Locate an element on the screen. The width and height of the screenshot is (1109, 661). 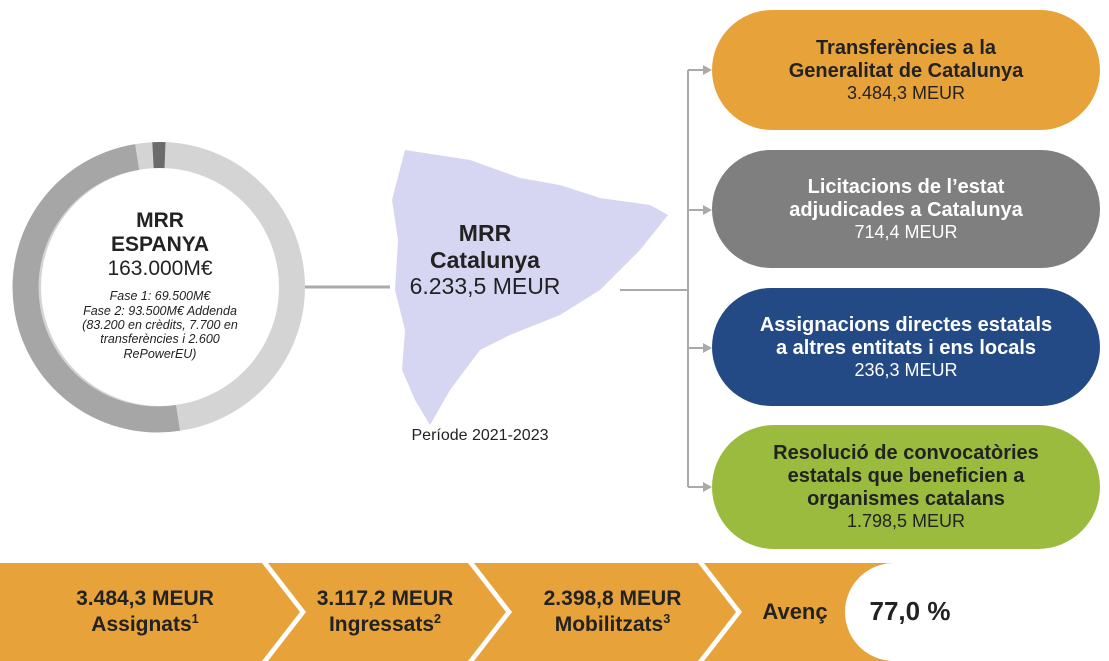
step-note: 1 is located at coordinates (195, 618).